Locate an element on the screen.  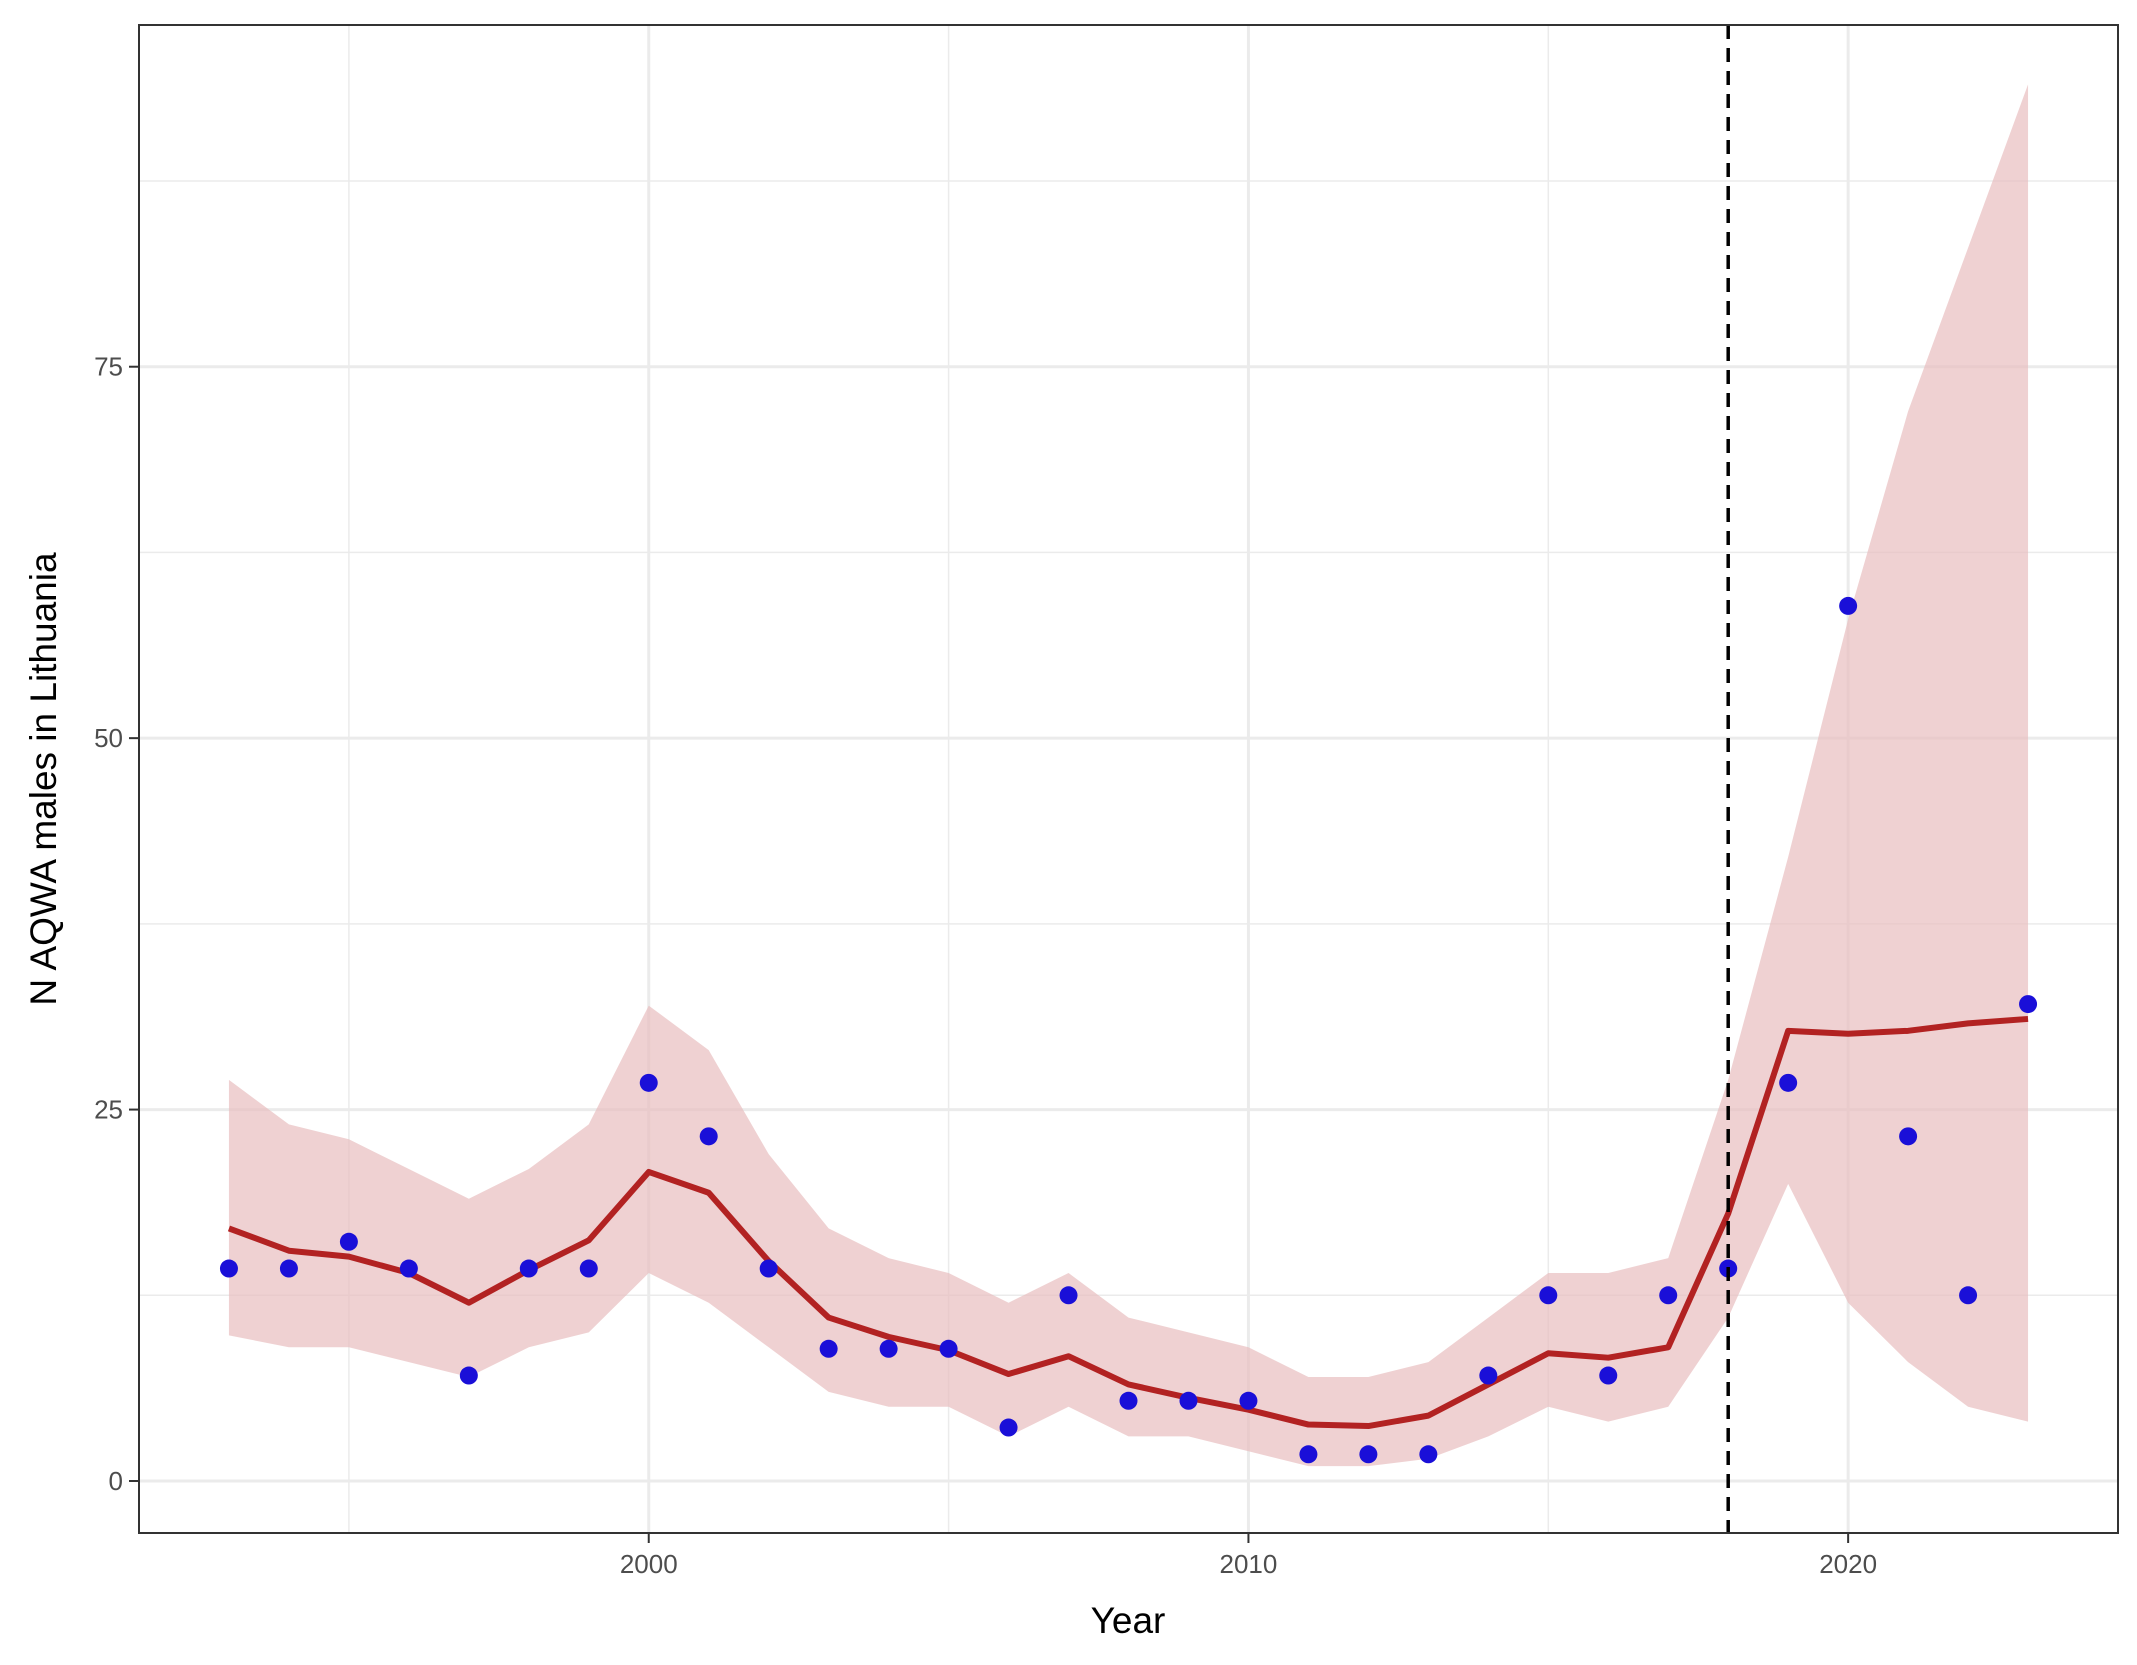
y-tick-label: 0 is located at coordinates (116, 1481).